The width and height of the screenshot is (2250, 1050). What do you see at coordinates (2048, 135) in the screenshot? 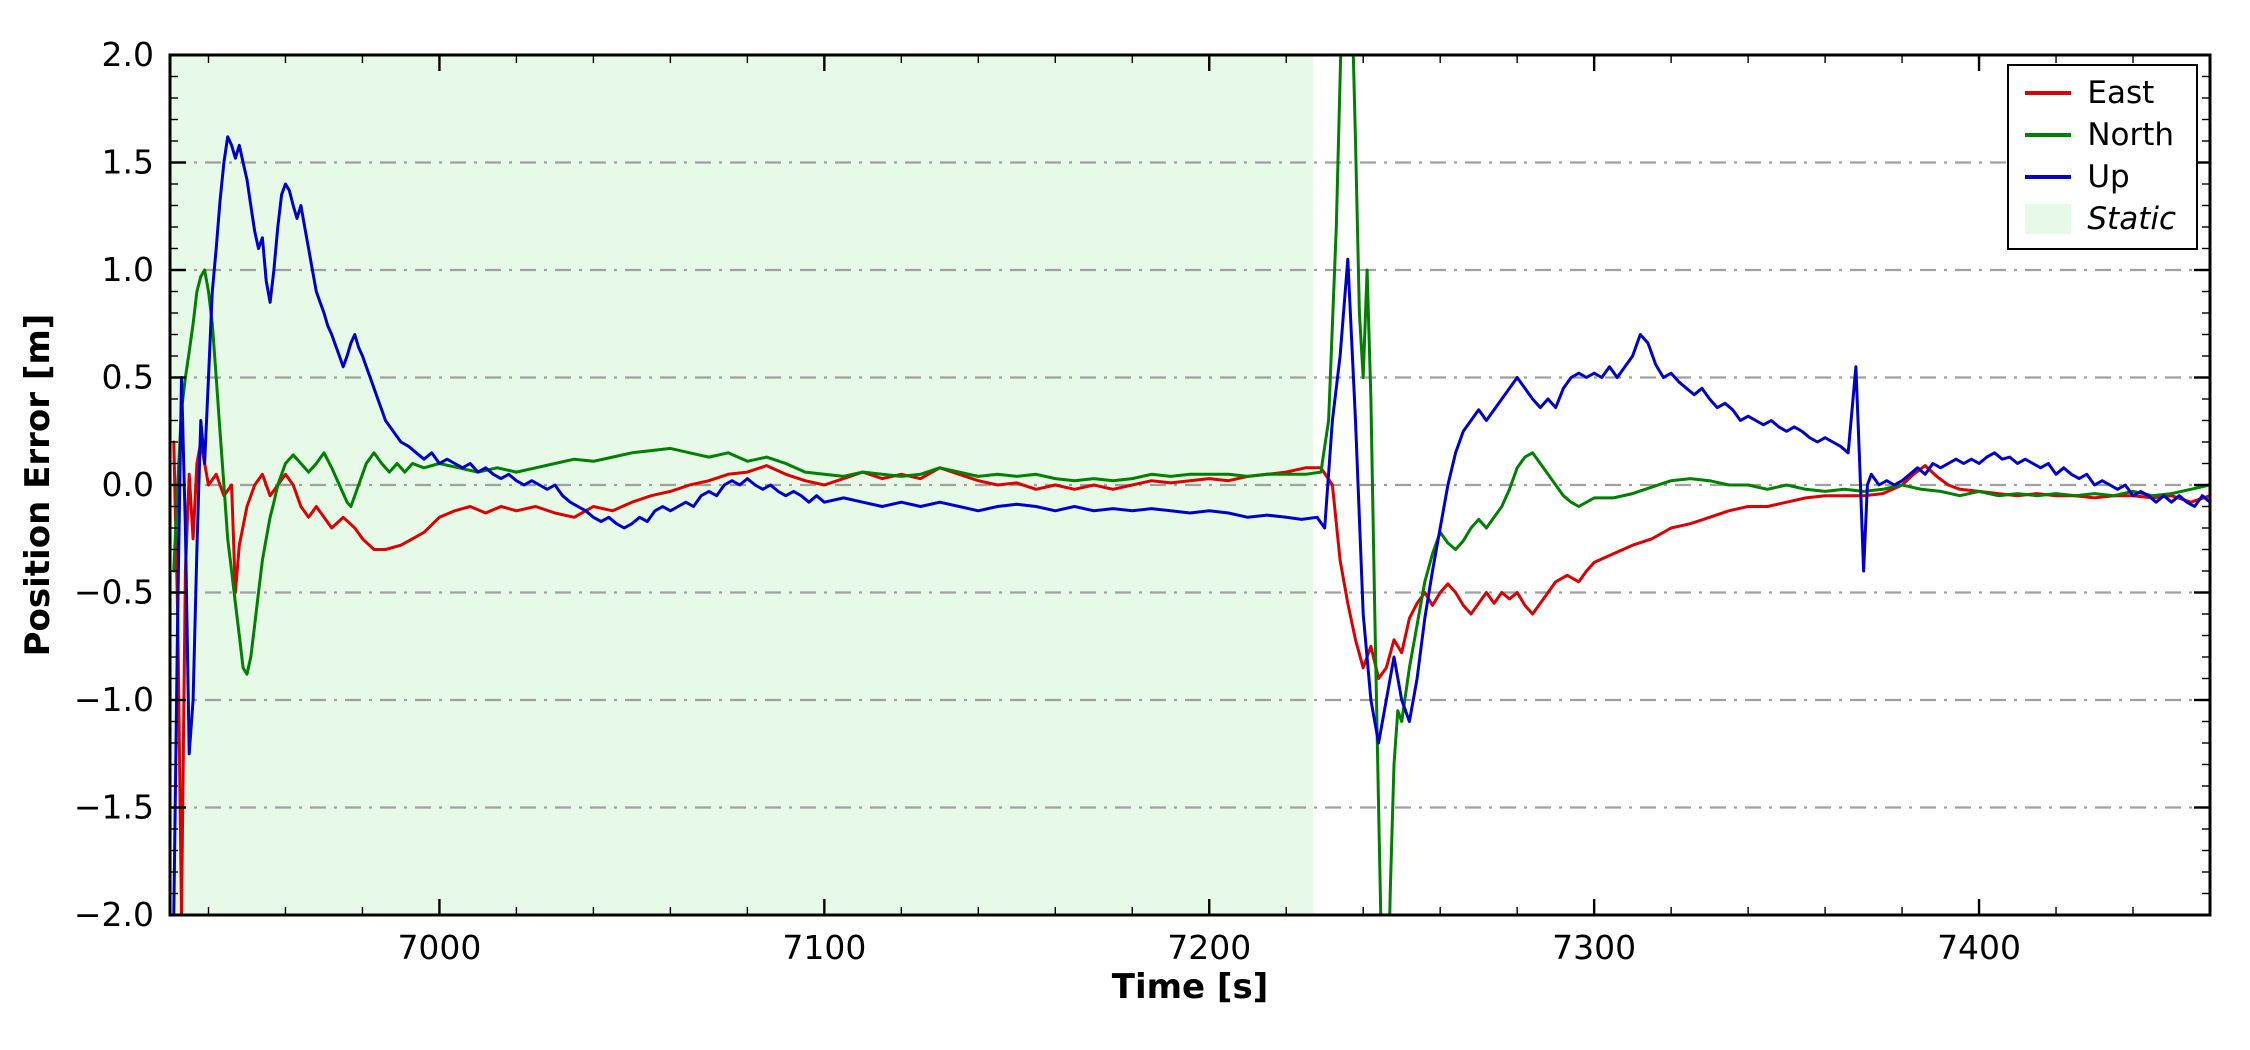
I see `north-line-swatch` at bounding box center [2048, 135].